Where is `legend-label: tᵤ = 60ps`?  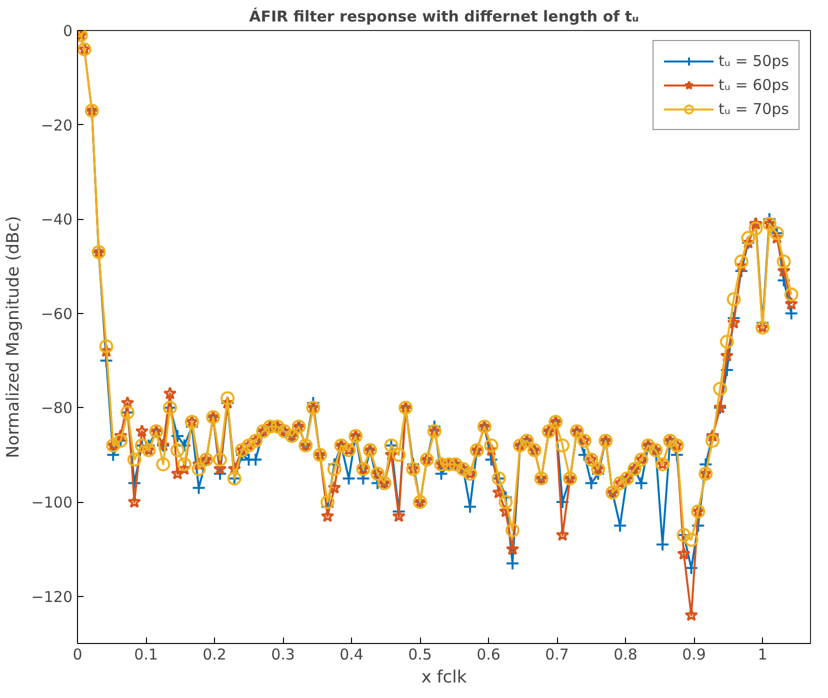 legend-label: tᵤ = 60ps is located at coordinates (753, 85).